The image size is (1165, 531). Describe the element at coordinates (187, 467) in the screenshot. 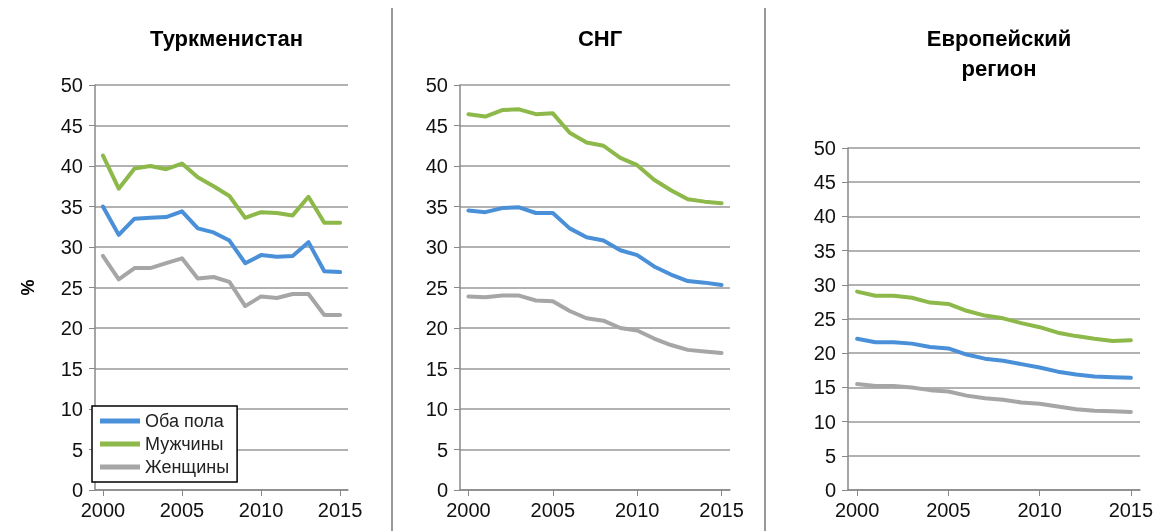

I see `legend-label: Женщины` at that location.